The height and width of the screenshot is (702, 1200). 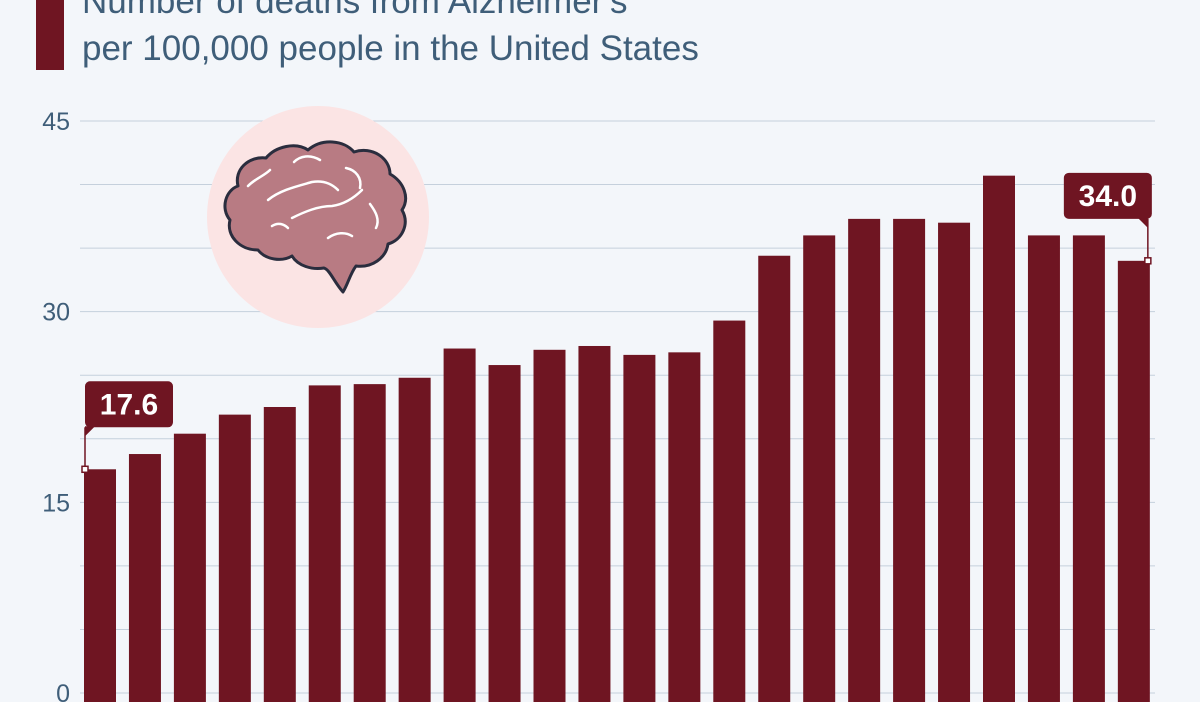 I want to click on y-tick-label: 15, so click(x=56, y=503).